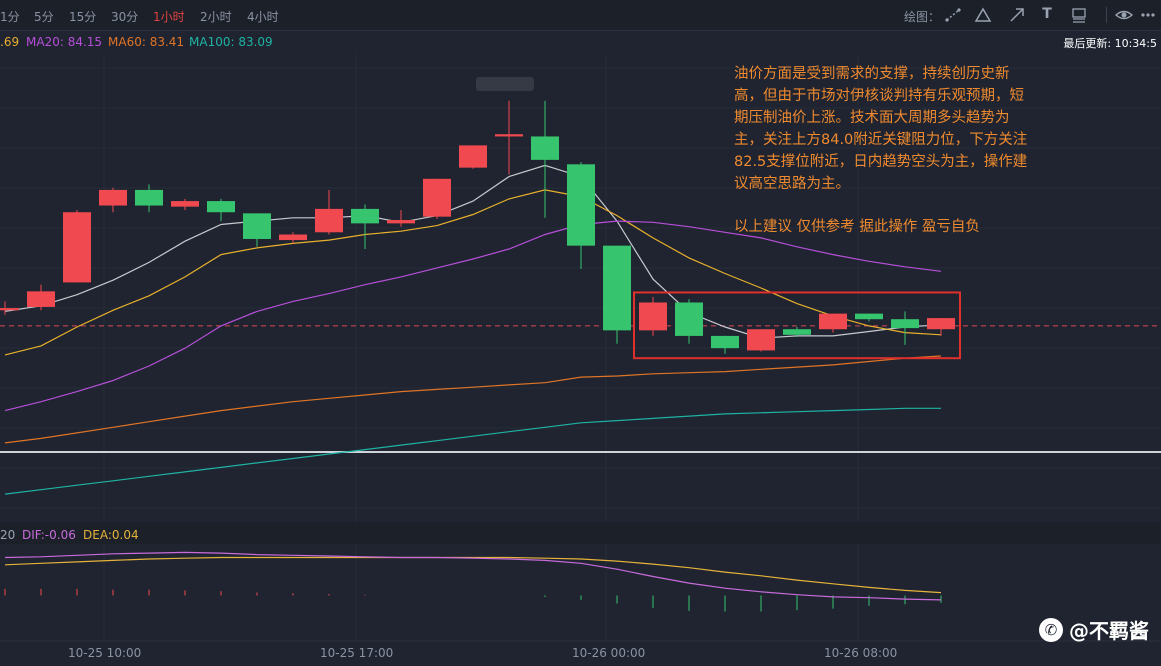 The image size is (1161, 666). What do you see at coordinates (1148, 17) in the screenshot?
I see `more-icon` at bounding box center [1148, 17].